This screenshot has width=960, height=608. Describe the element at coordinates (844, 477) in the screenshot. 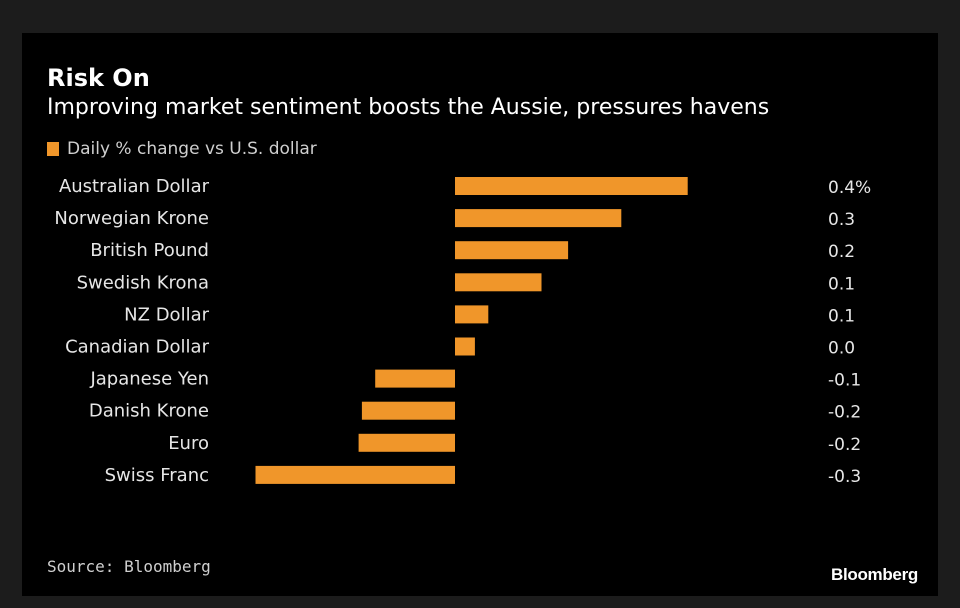

I see `value-label: -0.3` at that location.